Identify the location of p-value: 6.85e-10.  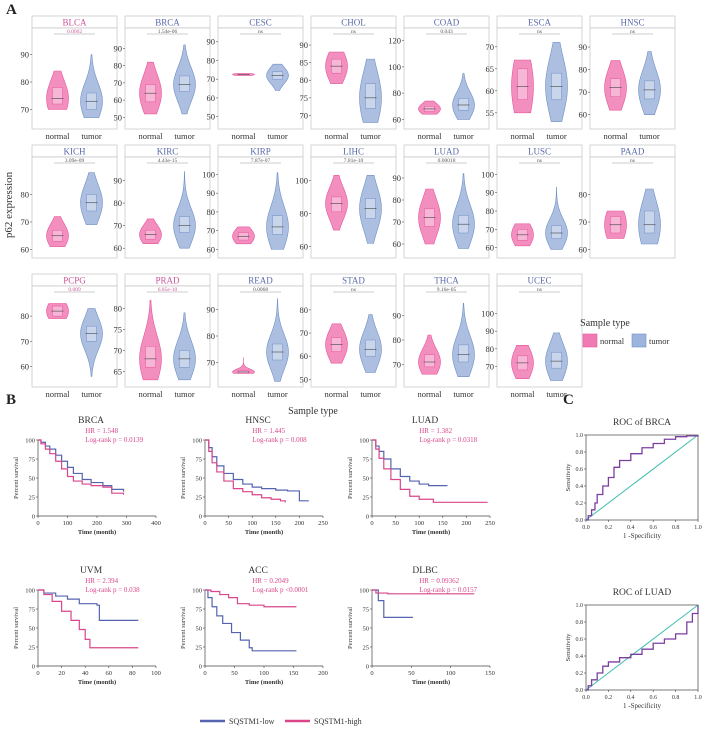
(168, 290).